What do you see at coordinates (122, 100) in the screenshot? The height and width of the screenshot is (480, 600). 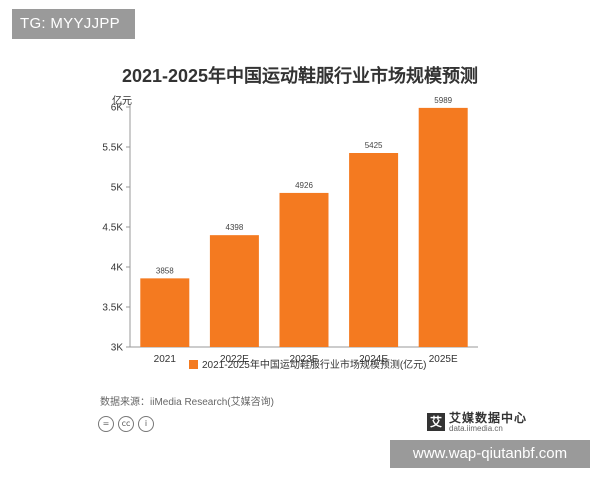 I see `y-axis-label: 亿元` at bounding box center [122, 100].